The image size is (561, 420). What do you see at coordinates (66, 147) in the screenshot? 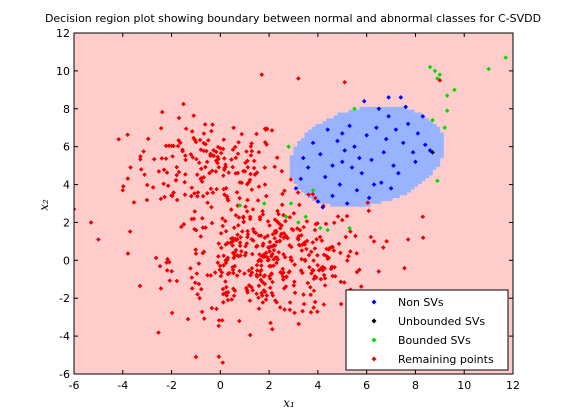
I see `y-tick-label-6: 6` at bounding box center [66, 147].